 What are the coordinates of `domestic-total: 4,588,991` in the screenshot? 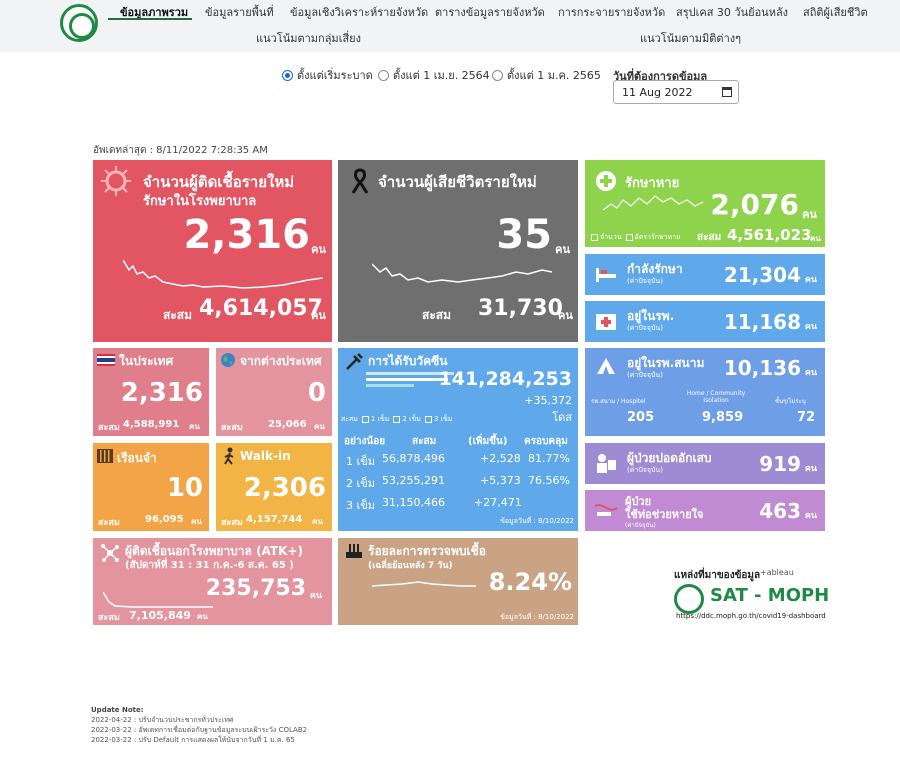 It's located at (151, 424).